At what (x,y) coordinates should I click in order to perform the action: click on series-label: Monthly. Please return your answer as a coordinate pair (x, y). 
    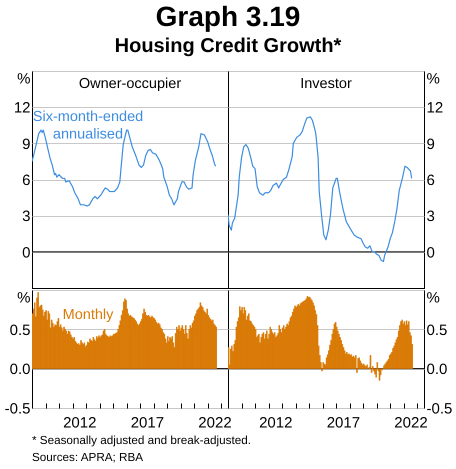
    Looking at the image, I should click on (88, 315).